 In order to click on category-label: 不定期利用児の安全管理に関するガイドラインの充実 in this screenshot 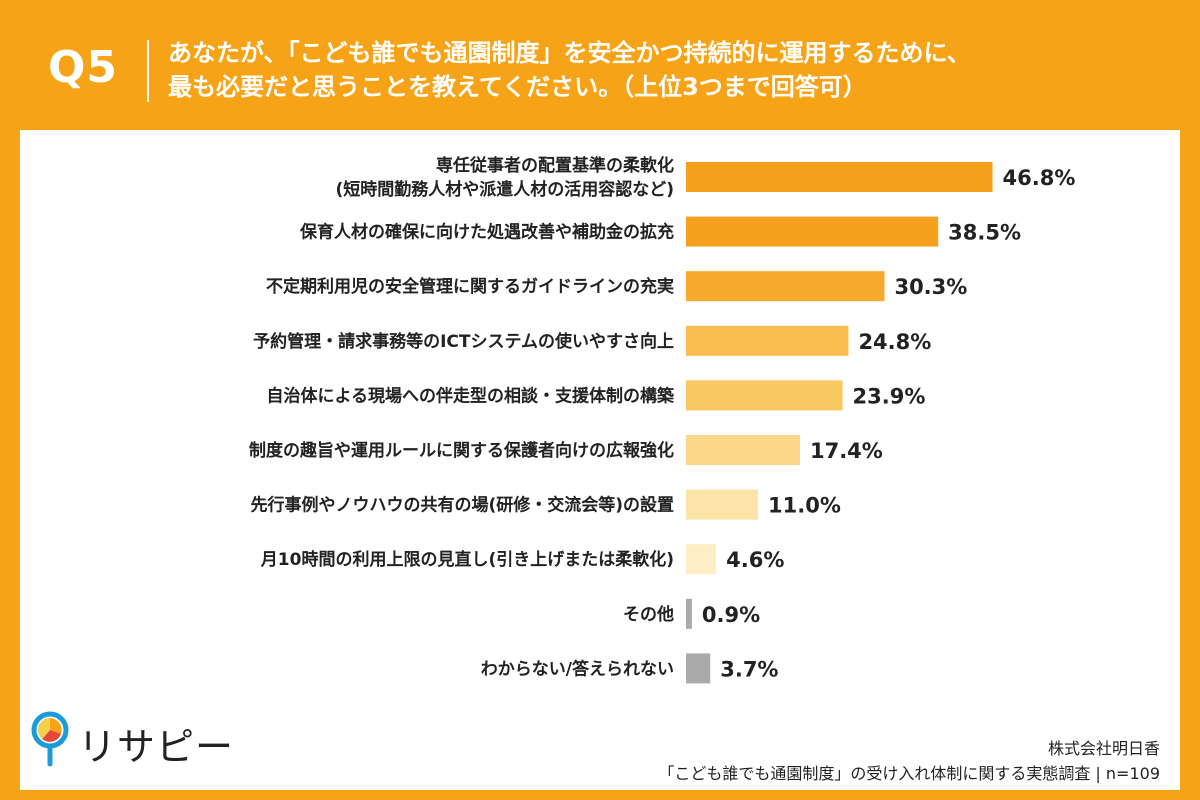, I will do `click(470, 286)`.